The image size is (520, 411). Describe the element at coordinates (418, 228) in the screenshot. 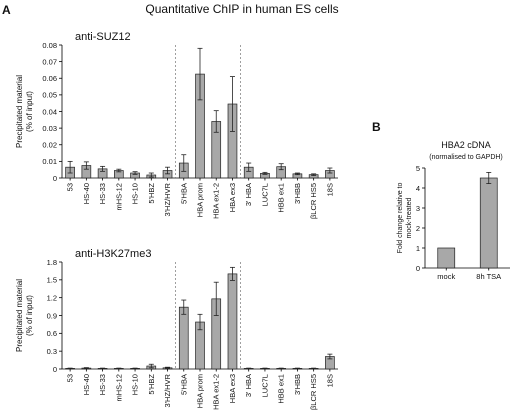

I see `y-tick-label: 2` at that location.